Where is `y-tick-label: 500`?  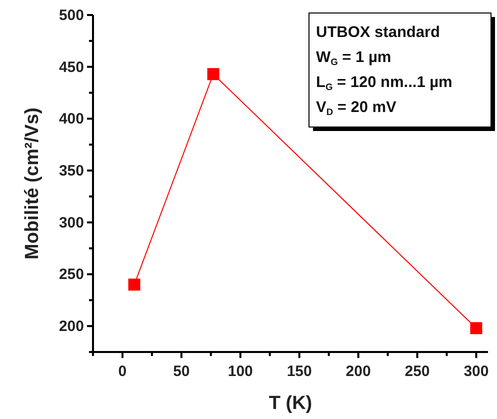 y-tick-label: 500 is located at coordinates (71, 15).